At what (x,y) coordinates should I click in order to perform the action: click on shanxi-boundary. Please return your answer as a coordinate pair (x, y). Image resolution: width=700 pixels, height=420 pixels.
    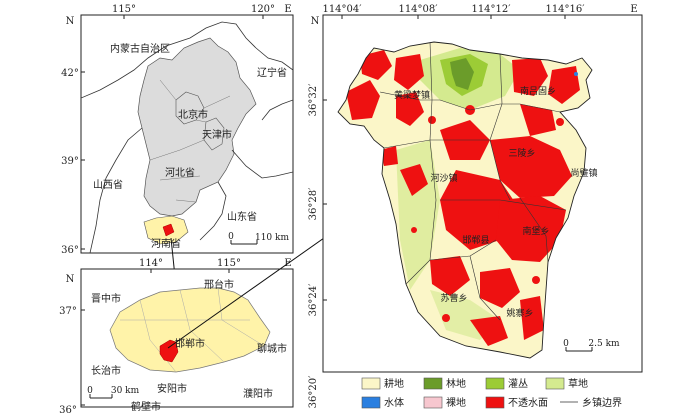
    Looking at the image, I should click on (116, 190).